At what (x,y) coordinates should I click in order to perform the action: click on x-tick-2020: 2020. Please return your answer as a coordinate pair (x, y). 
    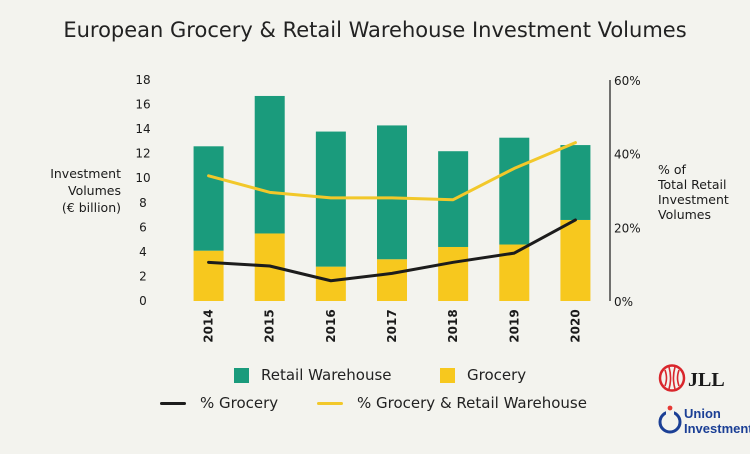
    Looking at the image, I should click on (575, 325).